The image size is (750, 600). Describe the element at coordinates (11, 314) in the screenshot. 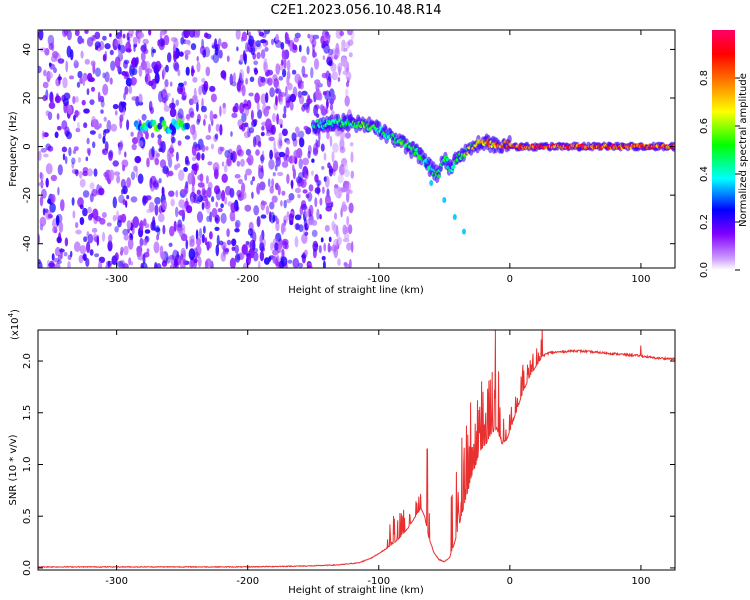

I see `snr-scale-exponent: 4` at that location.